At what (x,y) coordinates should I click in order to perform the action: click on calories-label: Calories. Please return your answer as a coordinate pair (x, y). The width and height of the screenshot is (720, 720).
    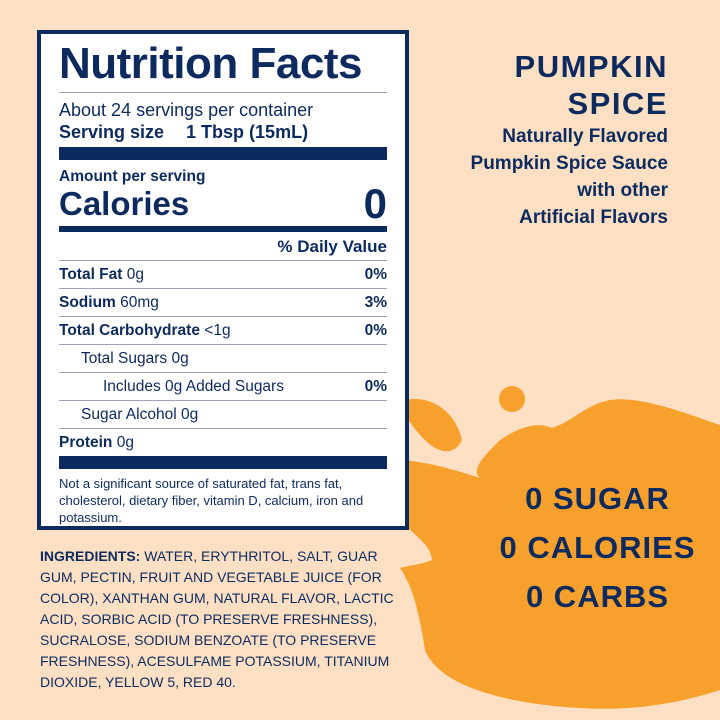
    Looking at the image, I should click on (124, 203).